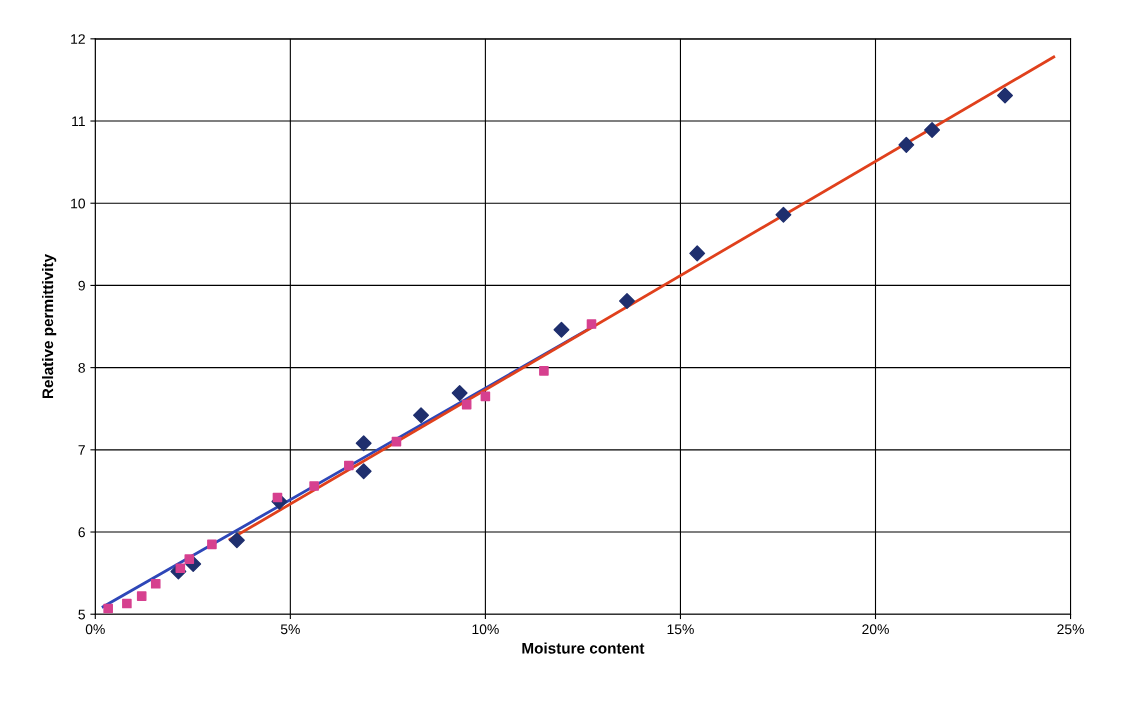  I want to click on y-tick-label: 5, so click(81, 614).